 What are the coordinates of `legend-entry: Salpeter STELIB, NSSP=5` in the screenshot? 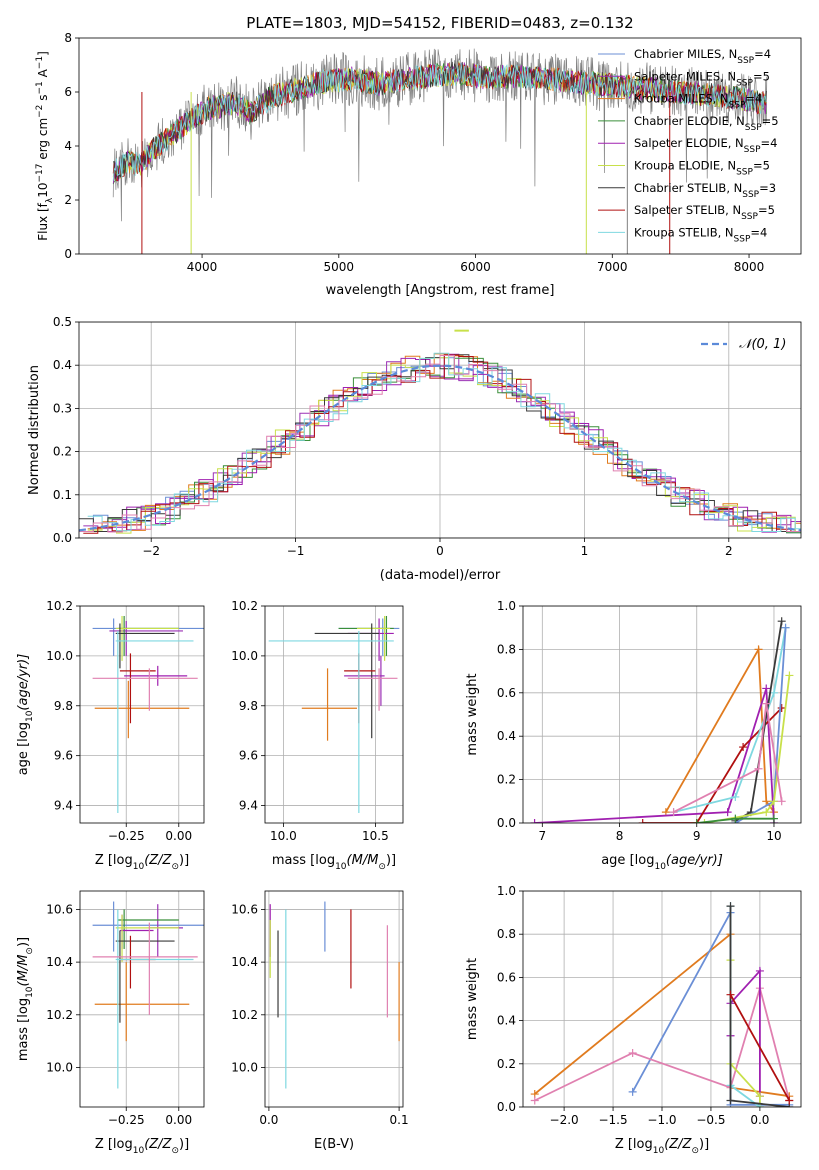 It's located at (704, 212).